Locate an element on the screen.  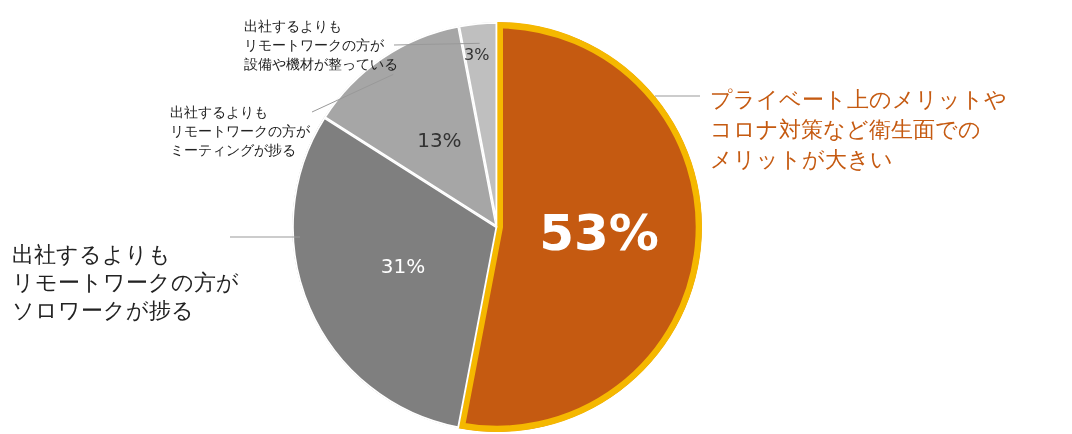
slice-label: プライベート上のメリットやコロナ対策など衛生面でのメリットが大きい is located at coordinates (858, 129).